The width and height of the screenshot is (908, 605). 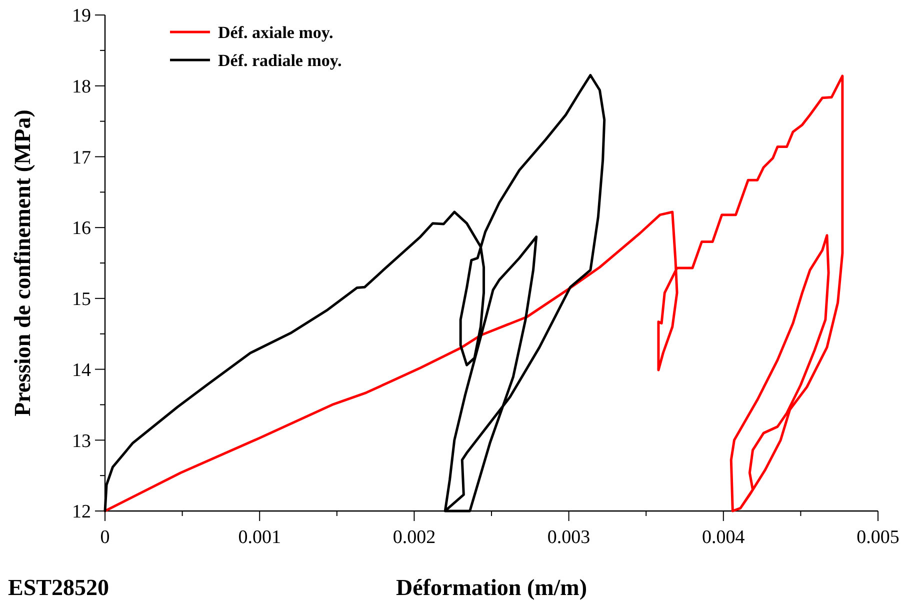 What do you see at coordinates (280, 60) in the screenshot?
I see `legend-label: Déf. radiale moy.` at bounding box center [280, 60].